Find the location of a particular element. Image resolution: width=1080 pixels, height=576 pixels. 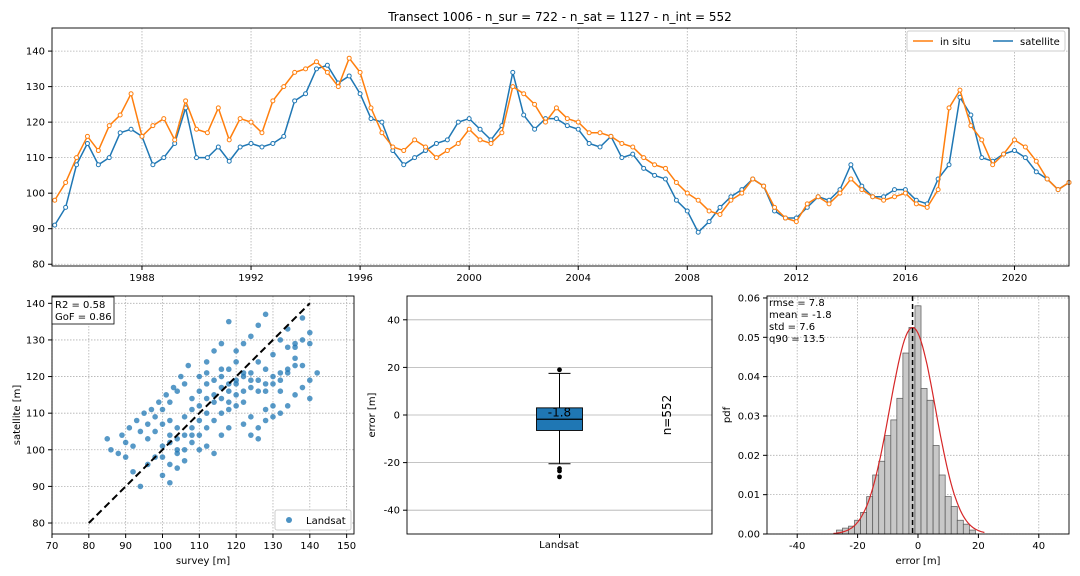

box-median-label: -1.8 is located at coordinates (559, 412).